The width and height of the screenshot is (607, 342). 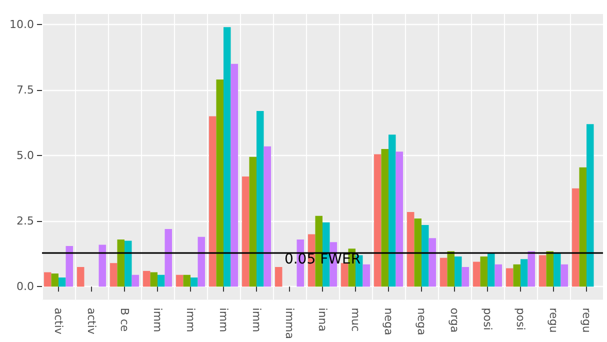 I want to click on ref-line-label: 0.05 FWER, so click(x=322, y=260).